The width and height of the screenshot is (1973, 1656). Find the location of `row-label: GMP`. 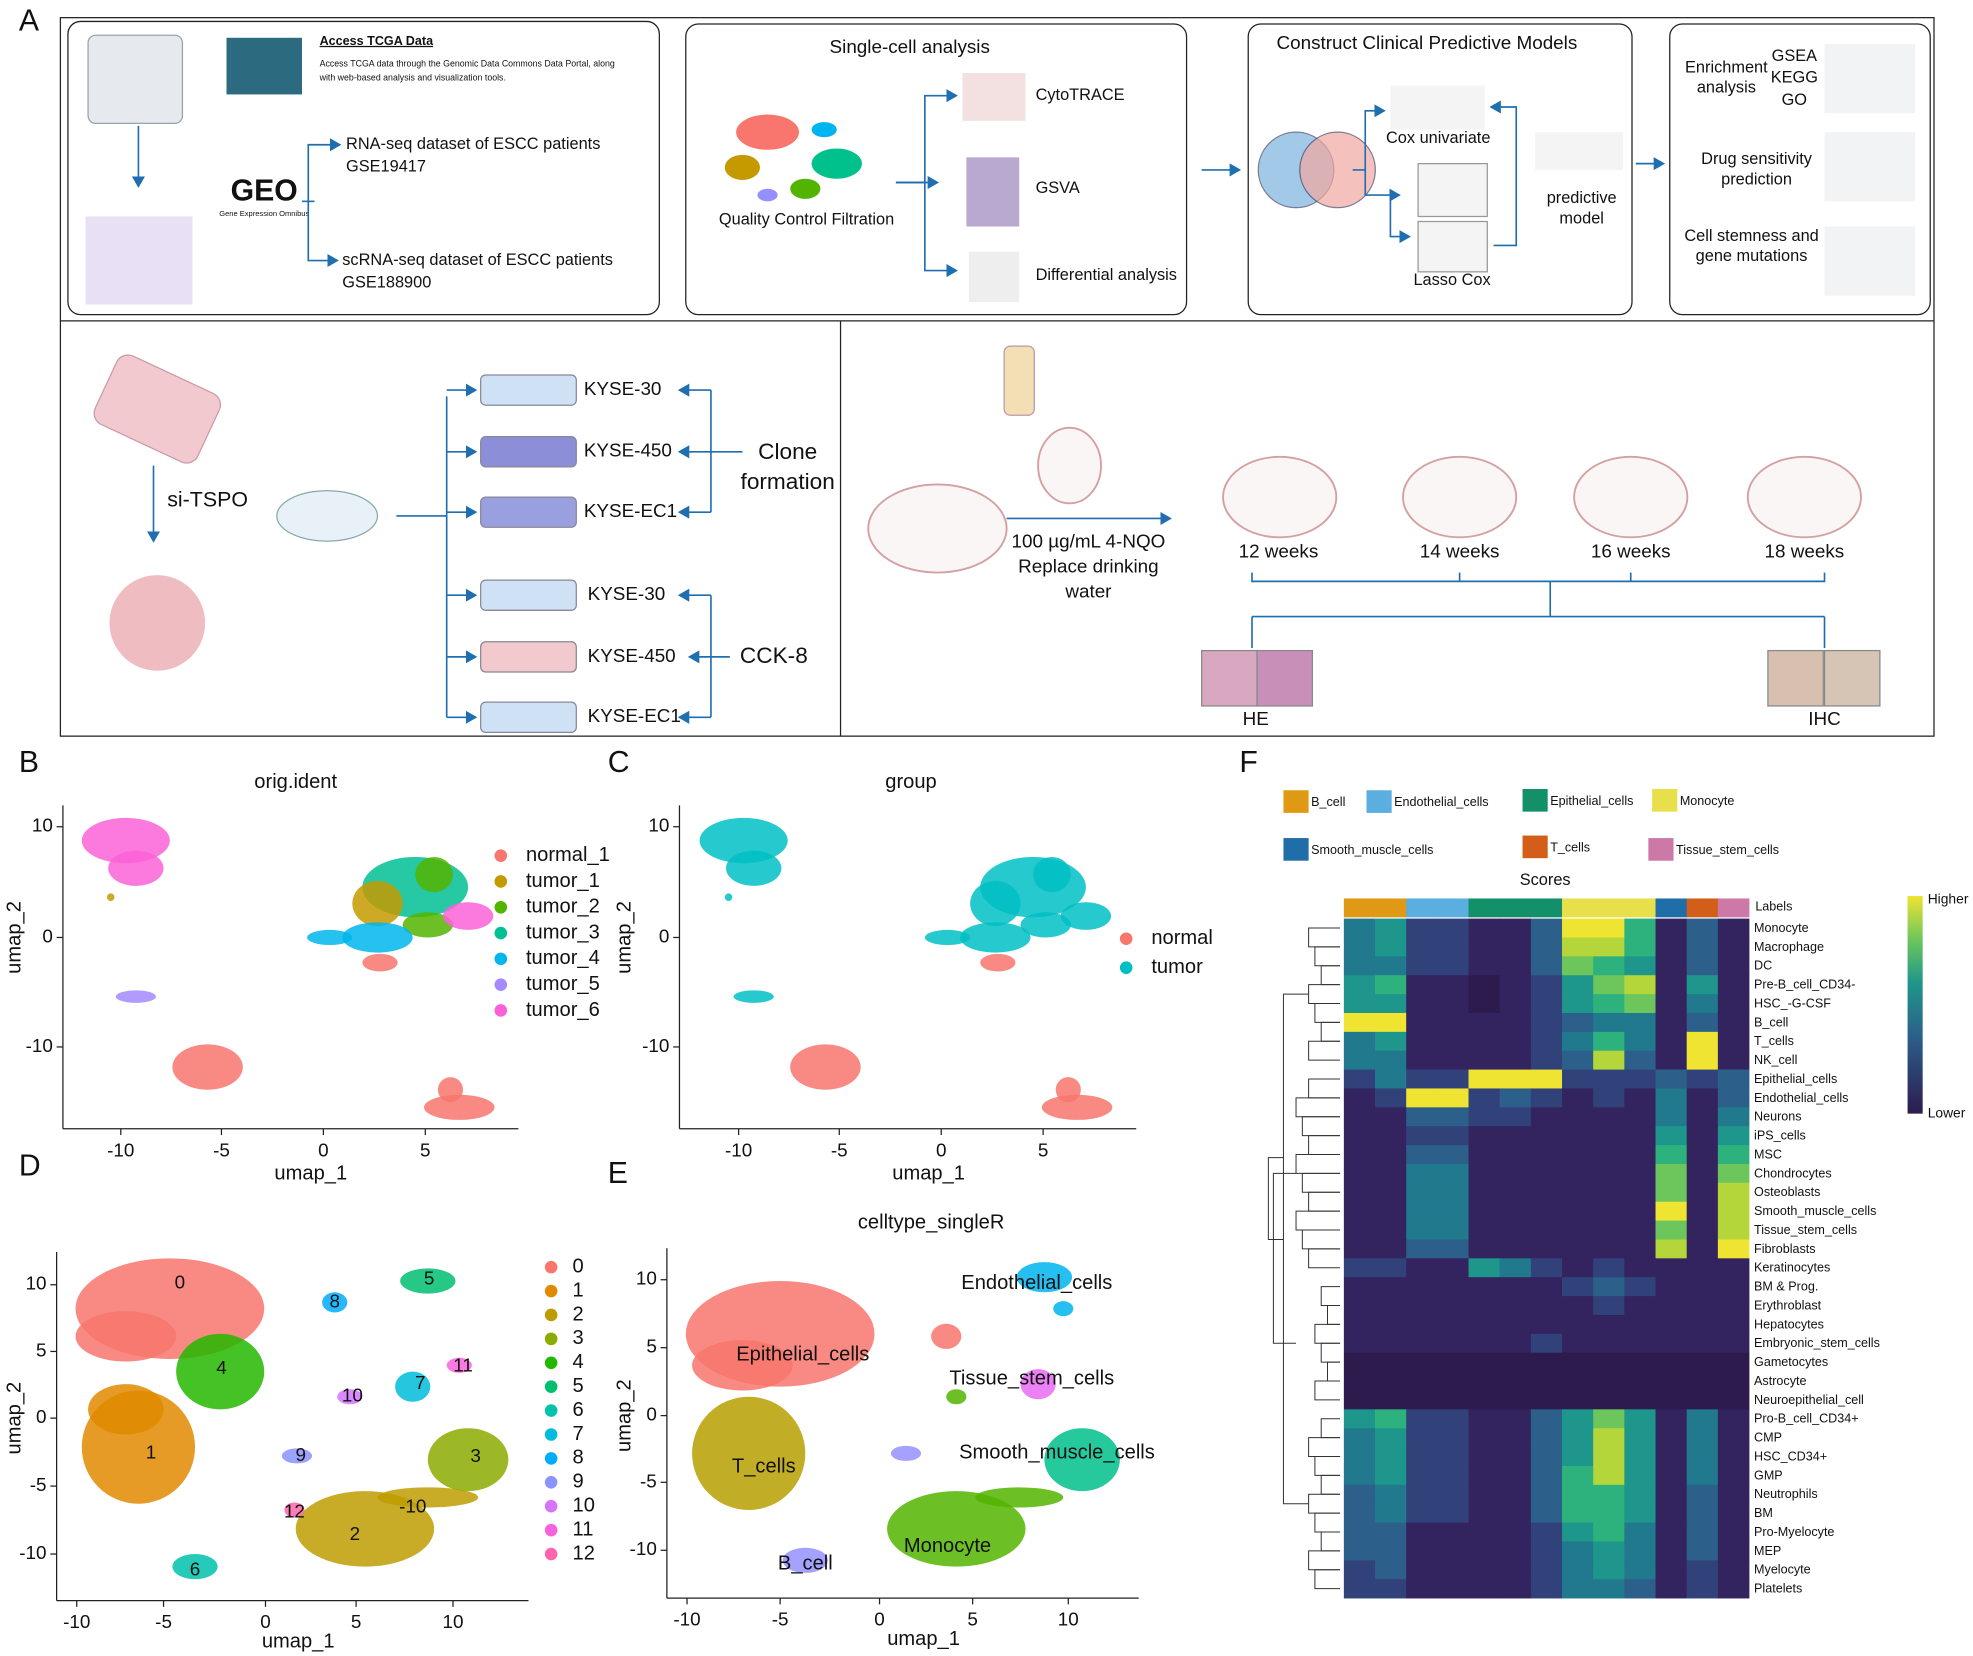

row-label: GMP is located at coordinates (1768, 1475).